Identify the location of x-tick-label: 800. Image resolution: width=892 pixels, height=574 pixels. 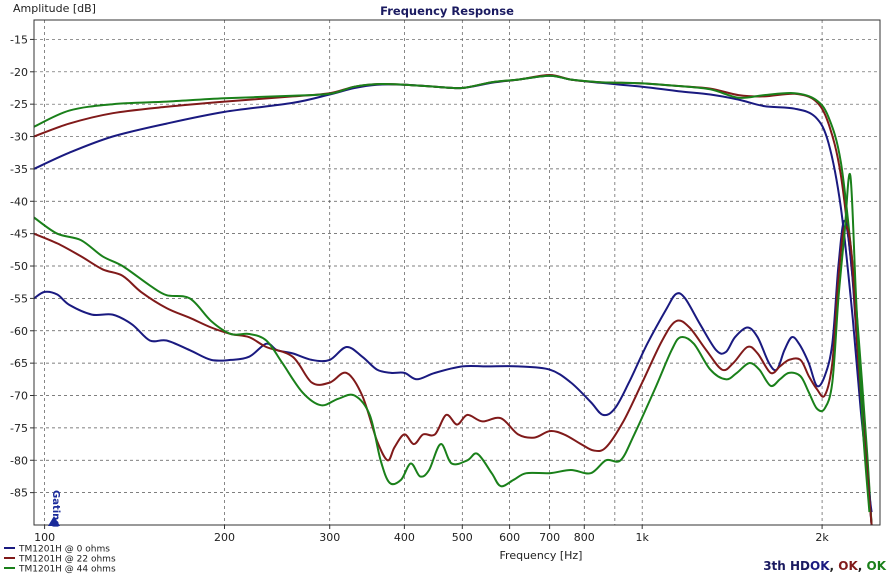
(584, 537).